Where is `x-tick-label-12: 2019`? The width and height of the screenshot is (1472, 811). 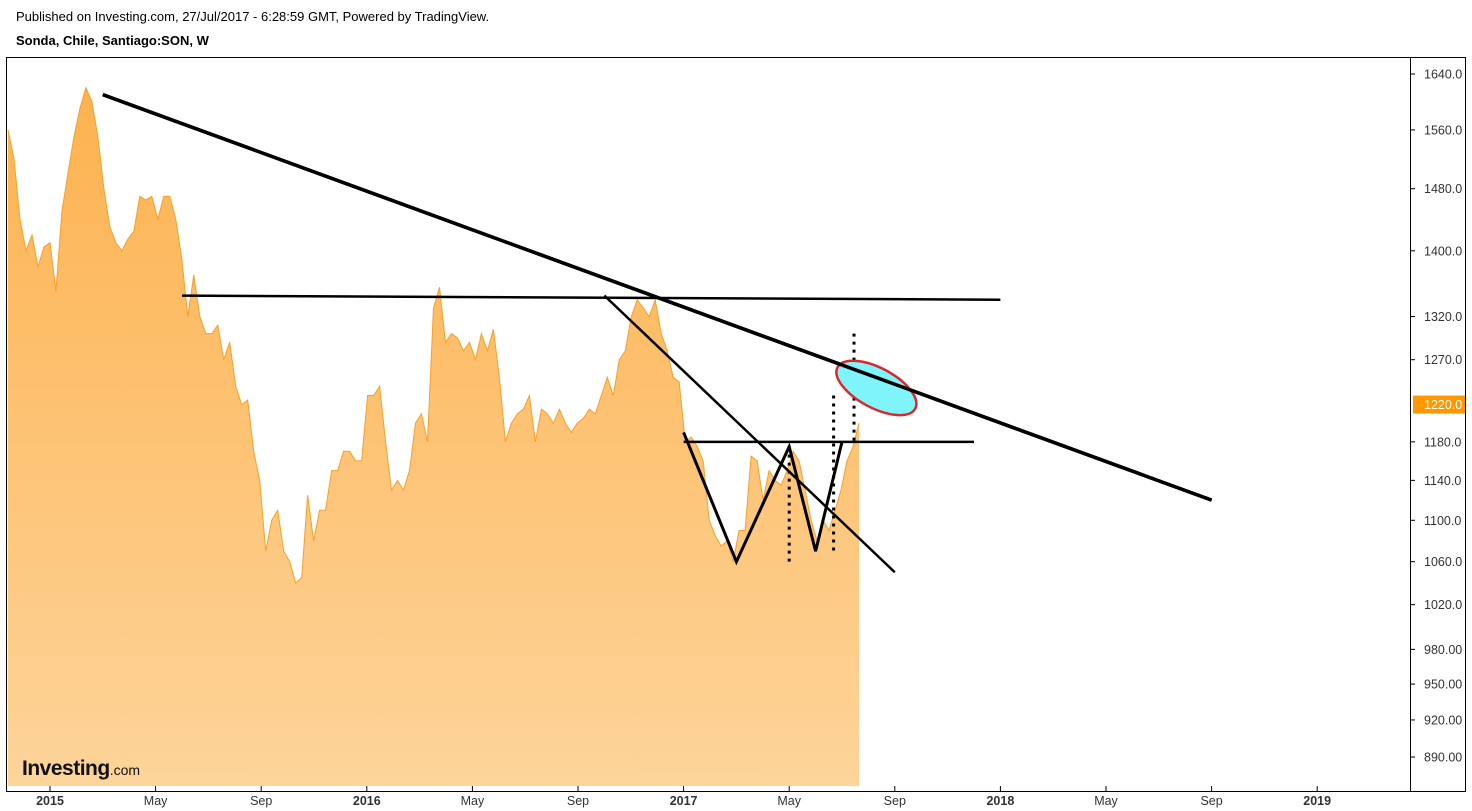
x-tick-label-12: 2019 is located at coordinates (1317, 801).